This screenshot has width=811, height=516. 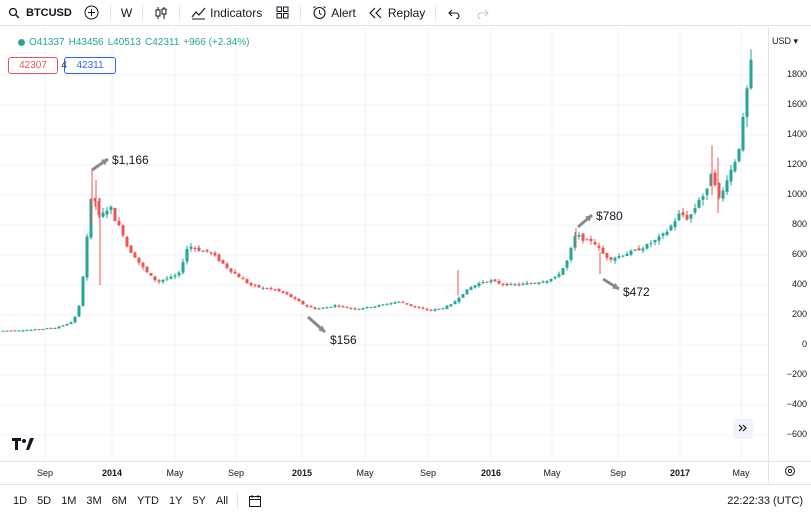 I want to click on annotation-peak-2016: $780, so click(x=609, y=216).